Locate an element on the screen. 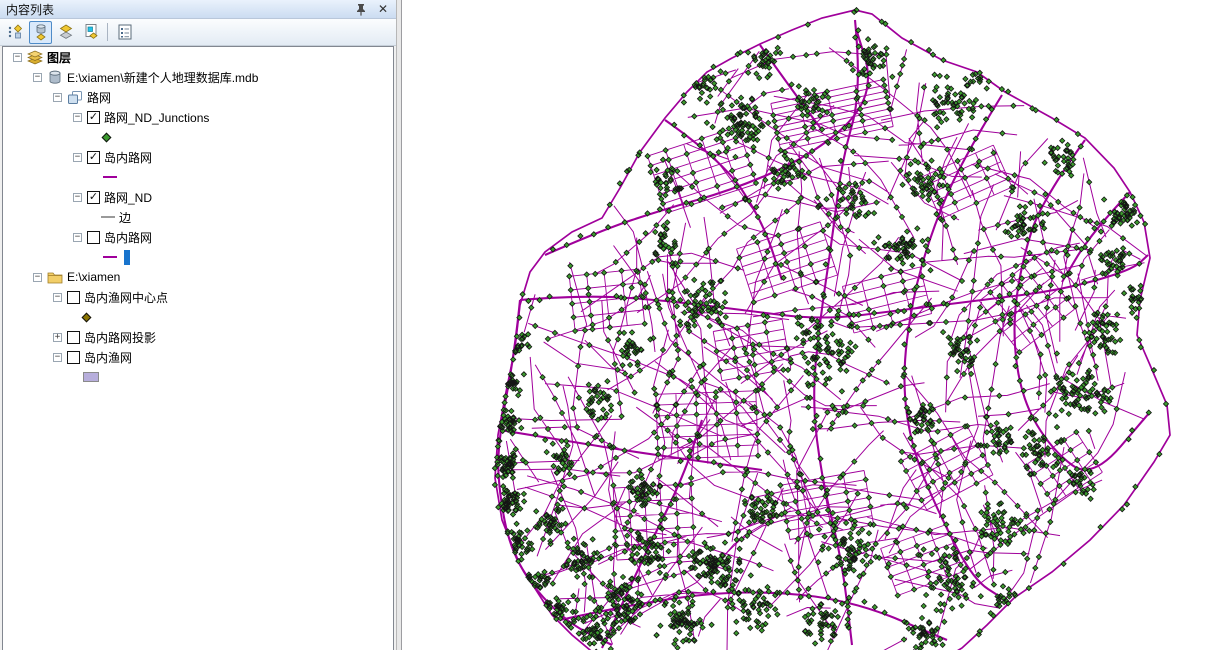  toc-sublayer-label: 边 is located at coordinates (125, 217).